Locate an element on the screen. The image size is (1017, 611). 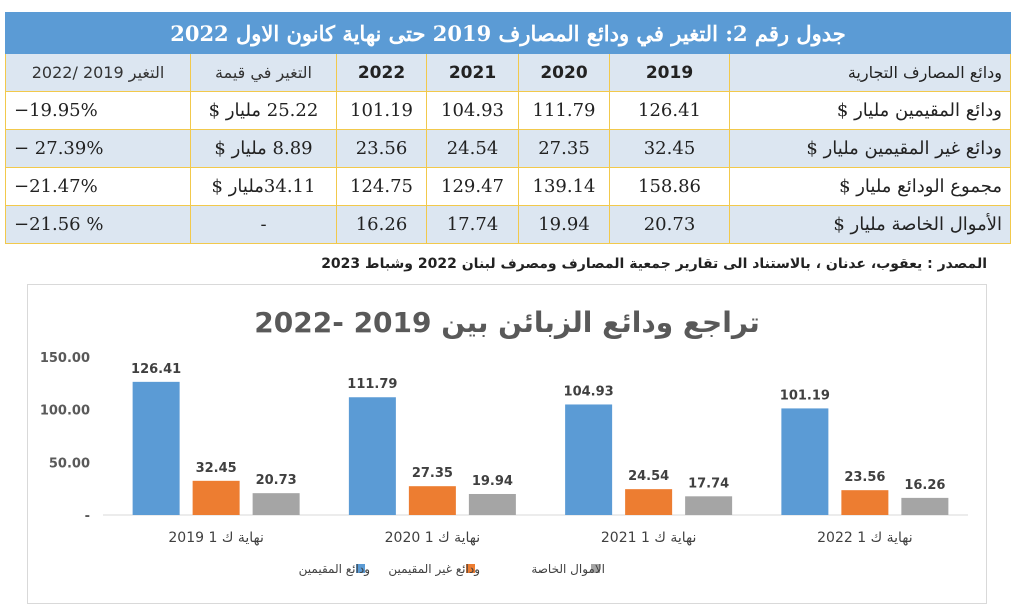
data-label: 24.54 is located at coordinates (648, 476).